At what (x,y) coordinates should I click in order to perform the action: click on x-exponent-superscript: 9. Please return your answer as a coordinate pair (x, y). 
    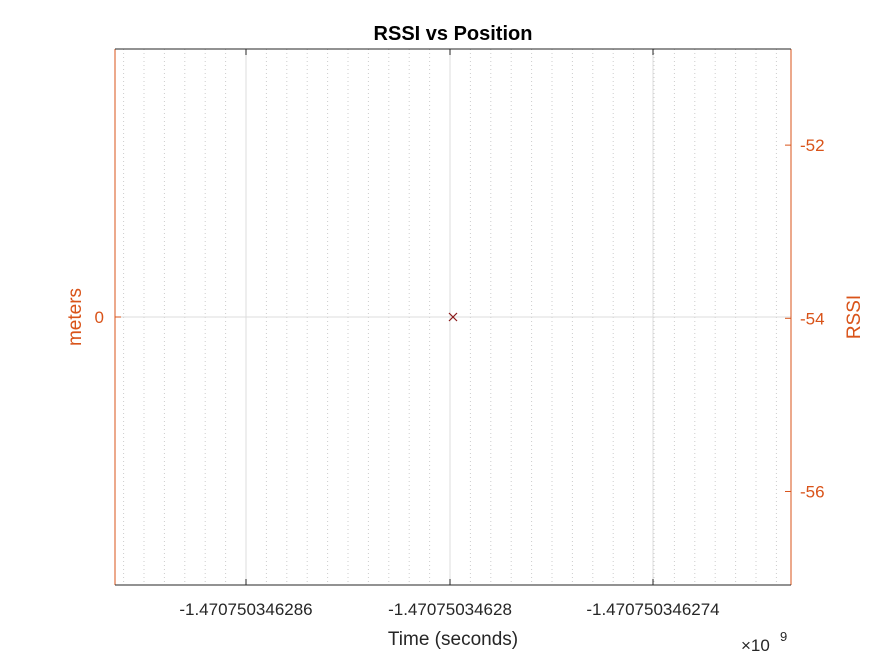
    Looking at the image, I should click on (783, 636).